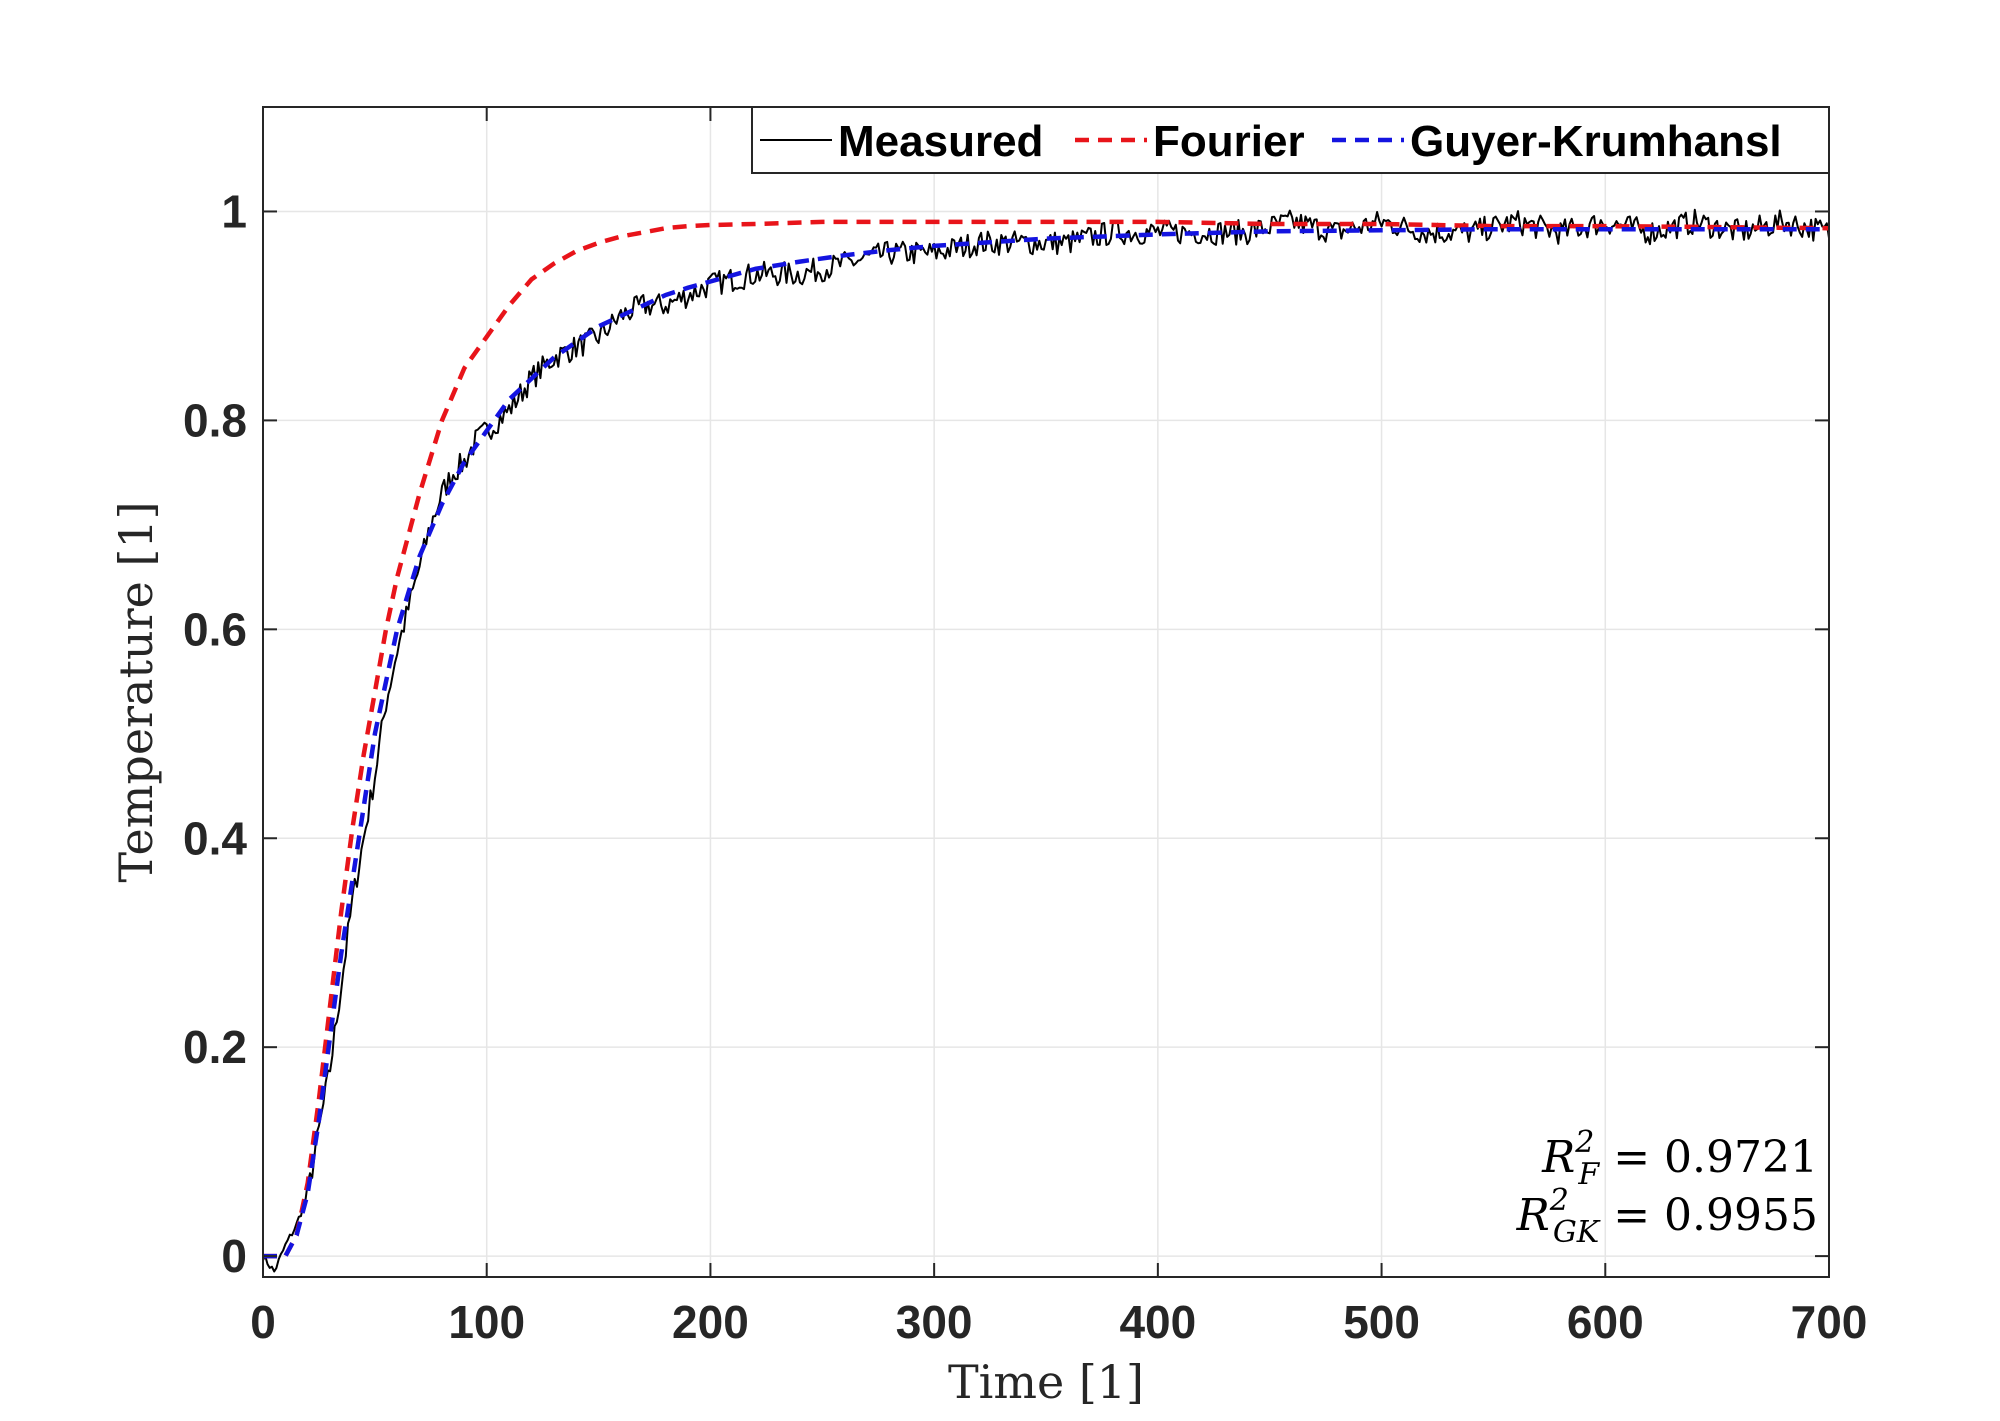 This screenshot has width=2000, height=1421. I want to click on x-tick-label: 500, so click(1381, 1322).